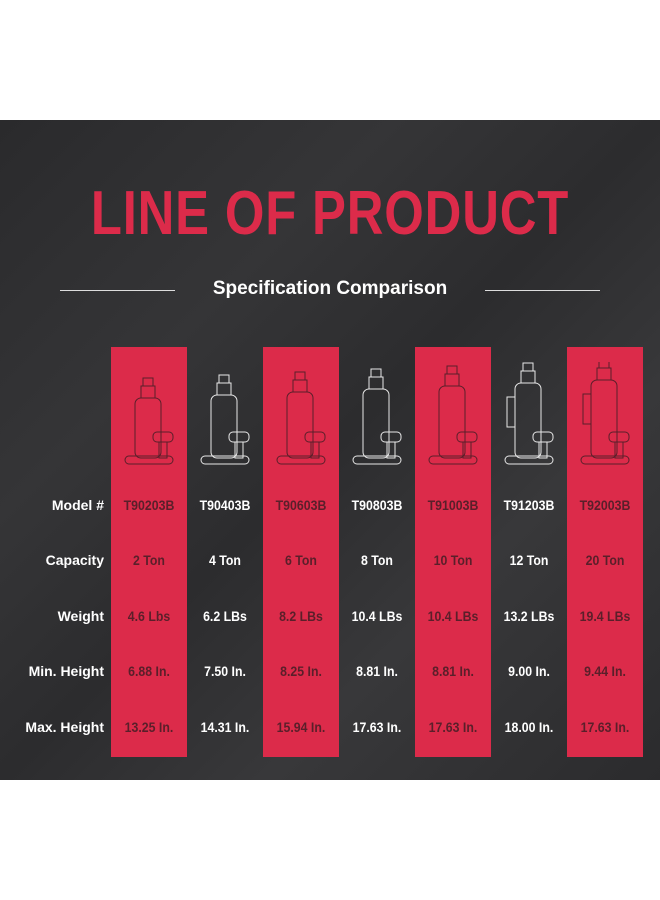 This screenshot has width=660, height=900. Describe the element at coordinates (301, 671) in the screenshot. I see `cell-min: 8.25 In.` at that location.